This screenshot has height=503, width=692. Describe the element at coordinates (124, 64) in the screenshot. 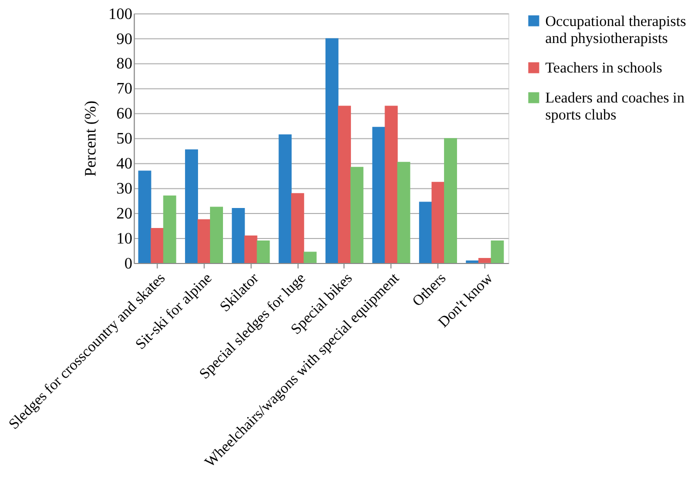

I see `y-tick-label: 80` at that location.